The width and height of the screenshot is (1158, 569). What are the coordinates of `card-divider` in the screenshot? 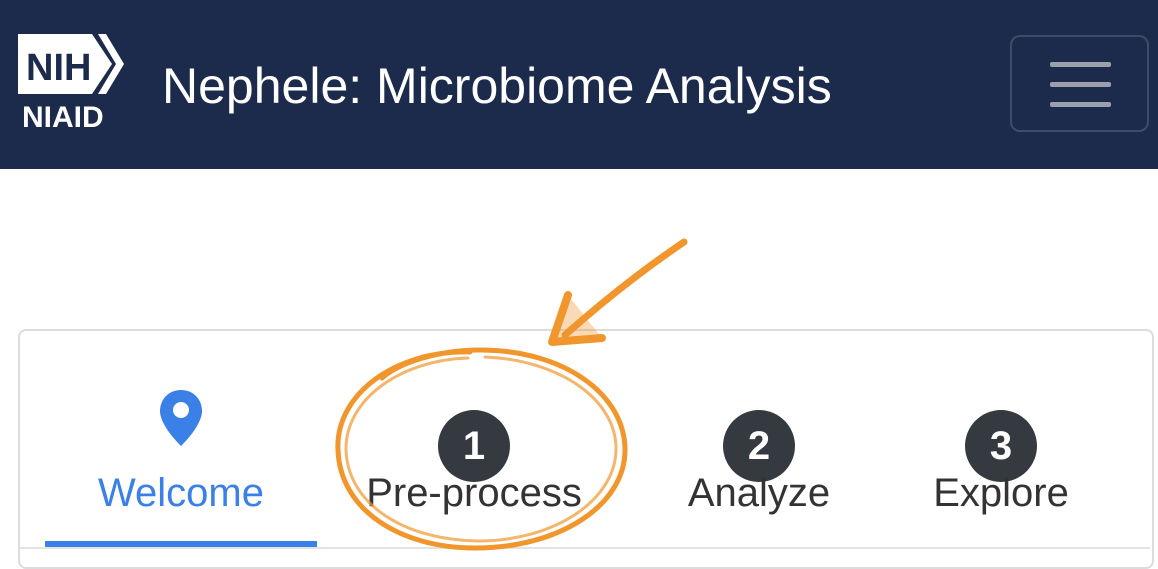 It's located at (585, 548).